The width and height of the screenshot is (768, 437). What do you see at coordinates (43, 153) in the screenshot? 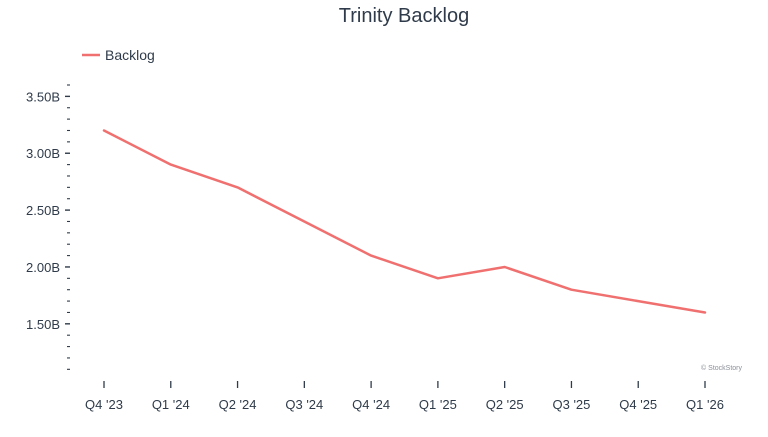
I see `y-tick-label: 3.00B` at bounding box center [43, 153].